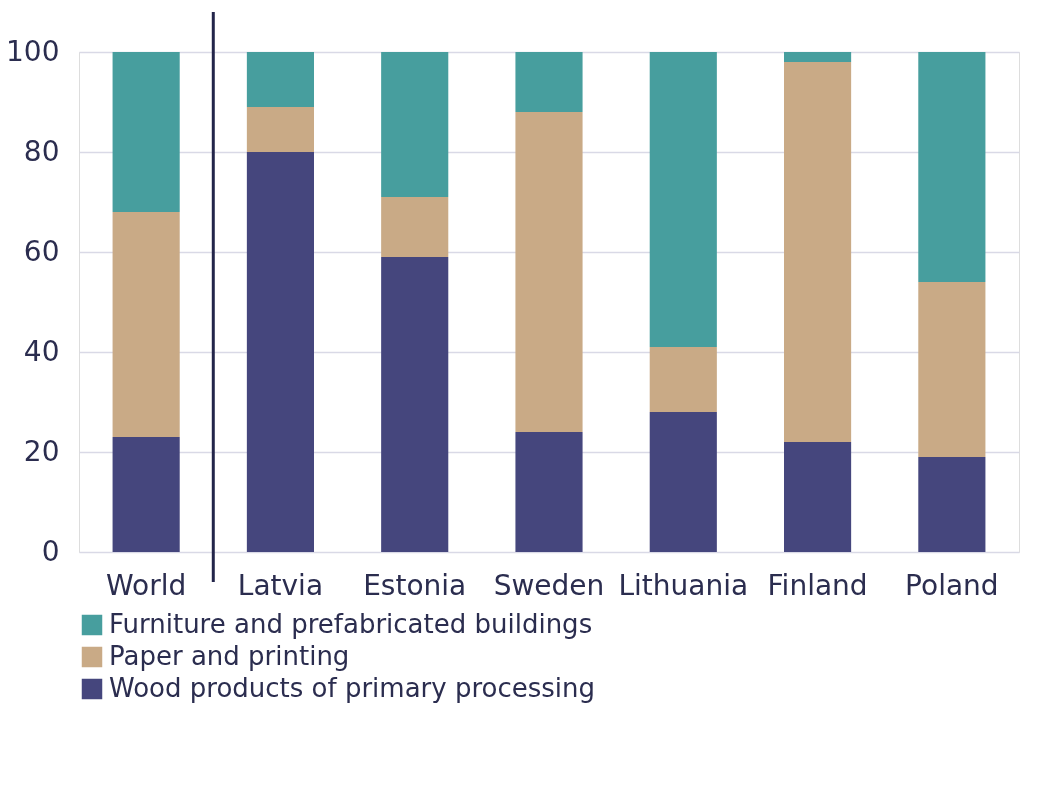  I want to click on legend-label: Wood products of primary processing, so click(352, 688).